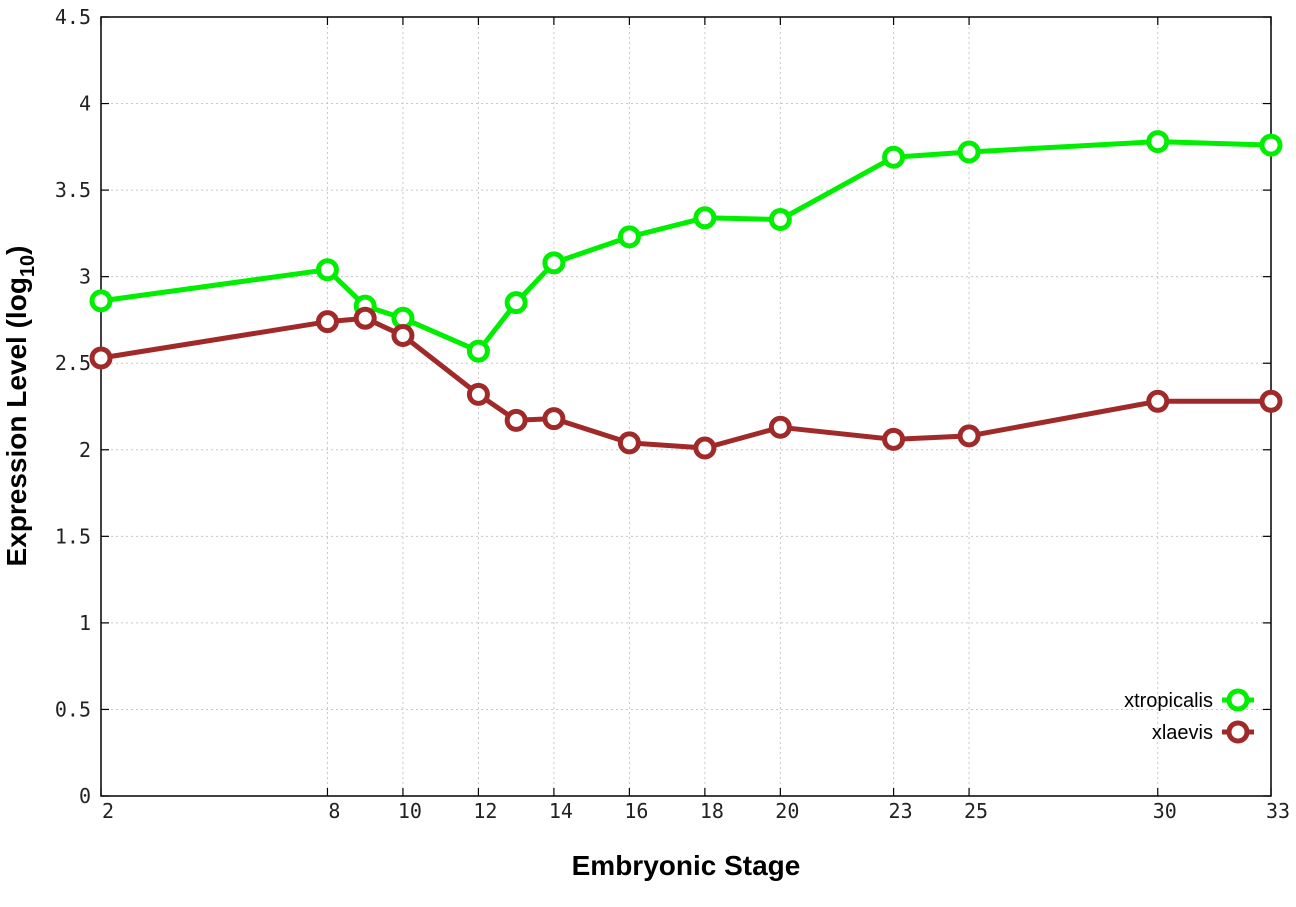  Describe the element at coordinates (73, 17) in the screenshot. I see `y-tick-label: 4.5` at that location.